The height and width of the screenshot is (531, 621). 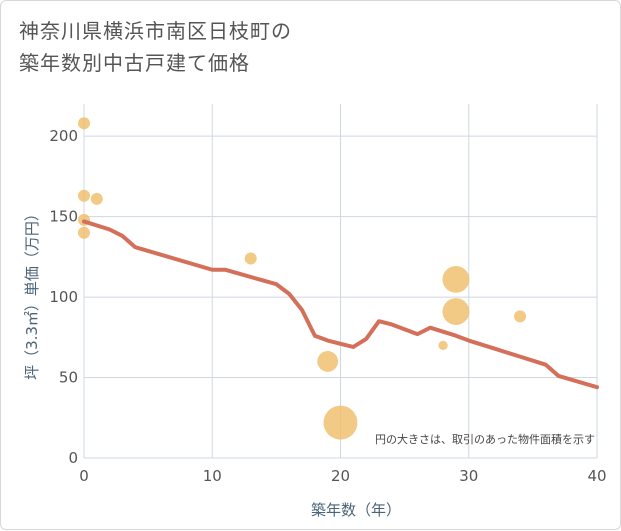 What do you see at coordinates (485, 439) in the screenshot?
I see `bubble-size-note: 円の大きさは、取引のあった物件面積を示す` at bounding box center [485, 439].